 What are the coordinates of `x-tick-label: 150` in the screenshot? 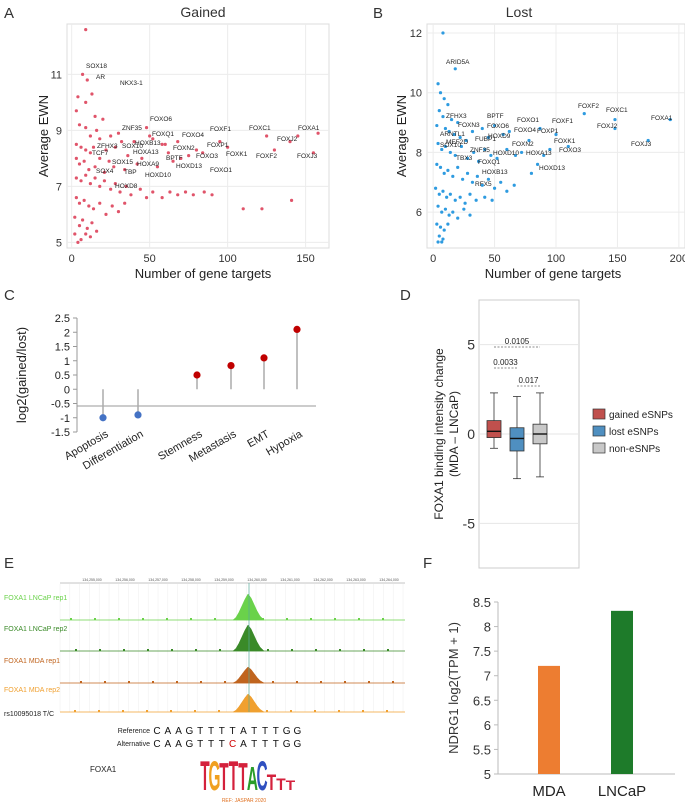 It's located at (617, 259).